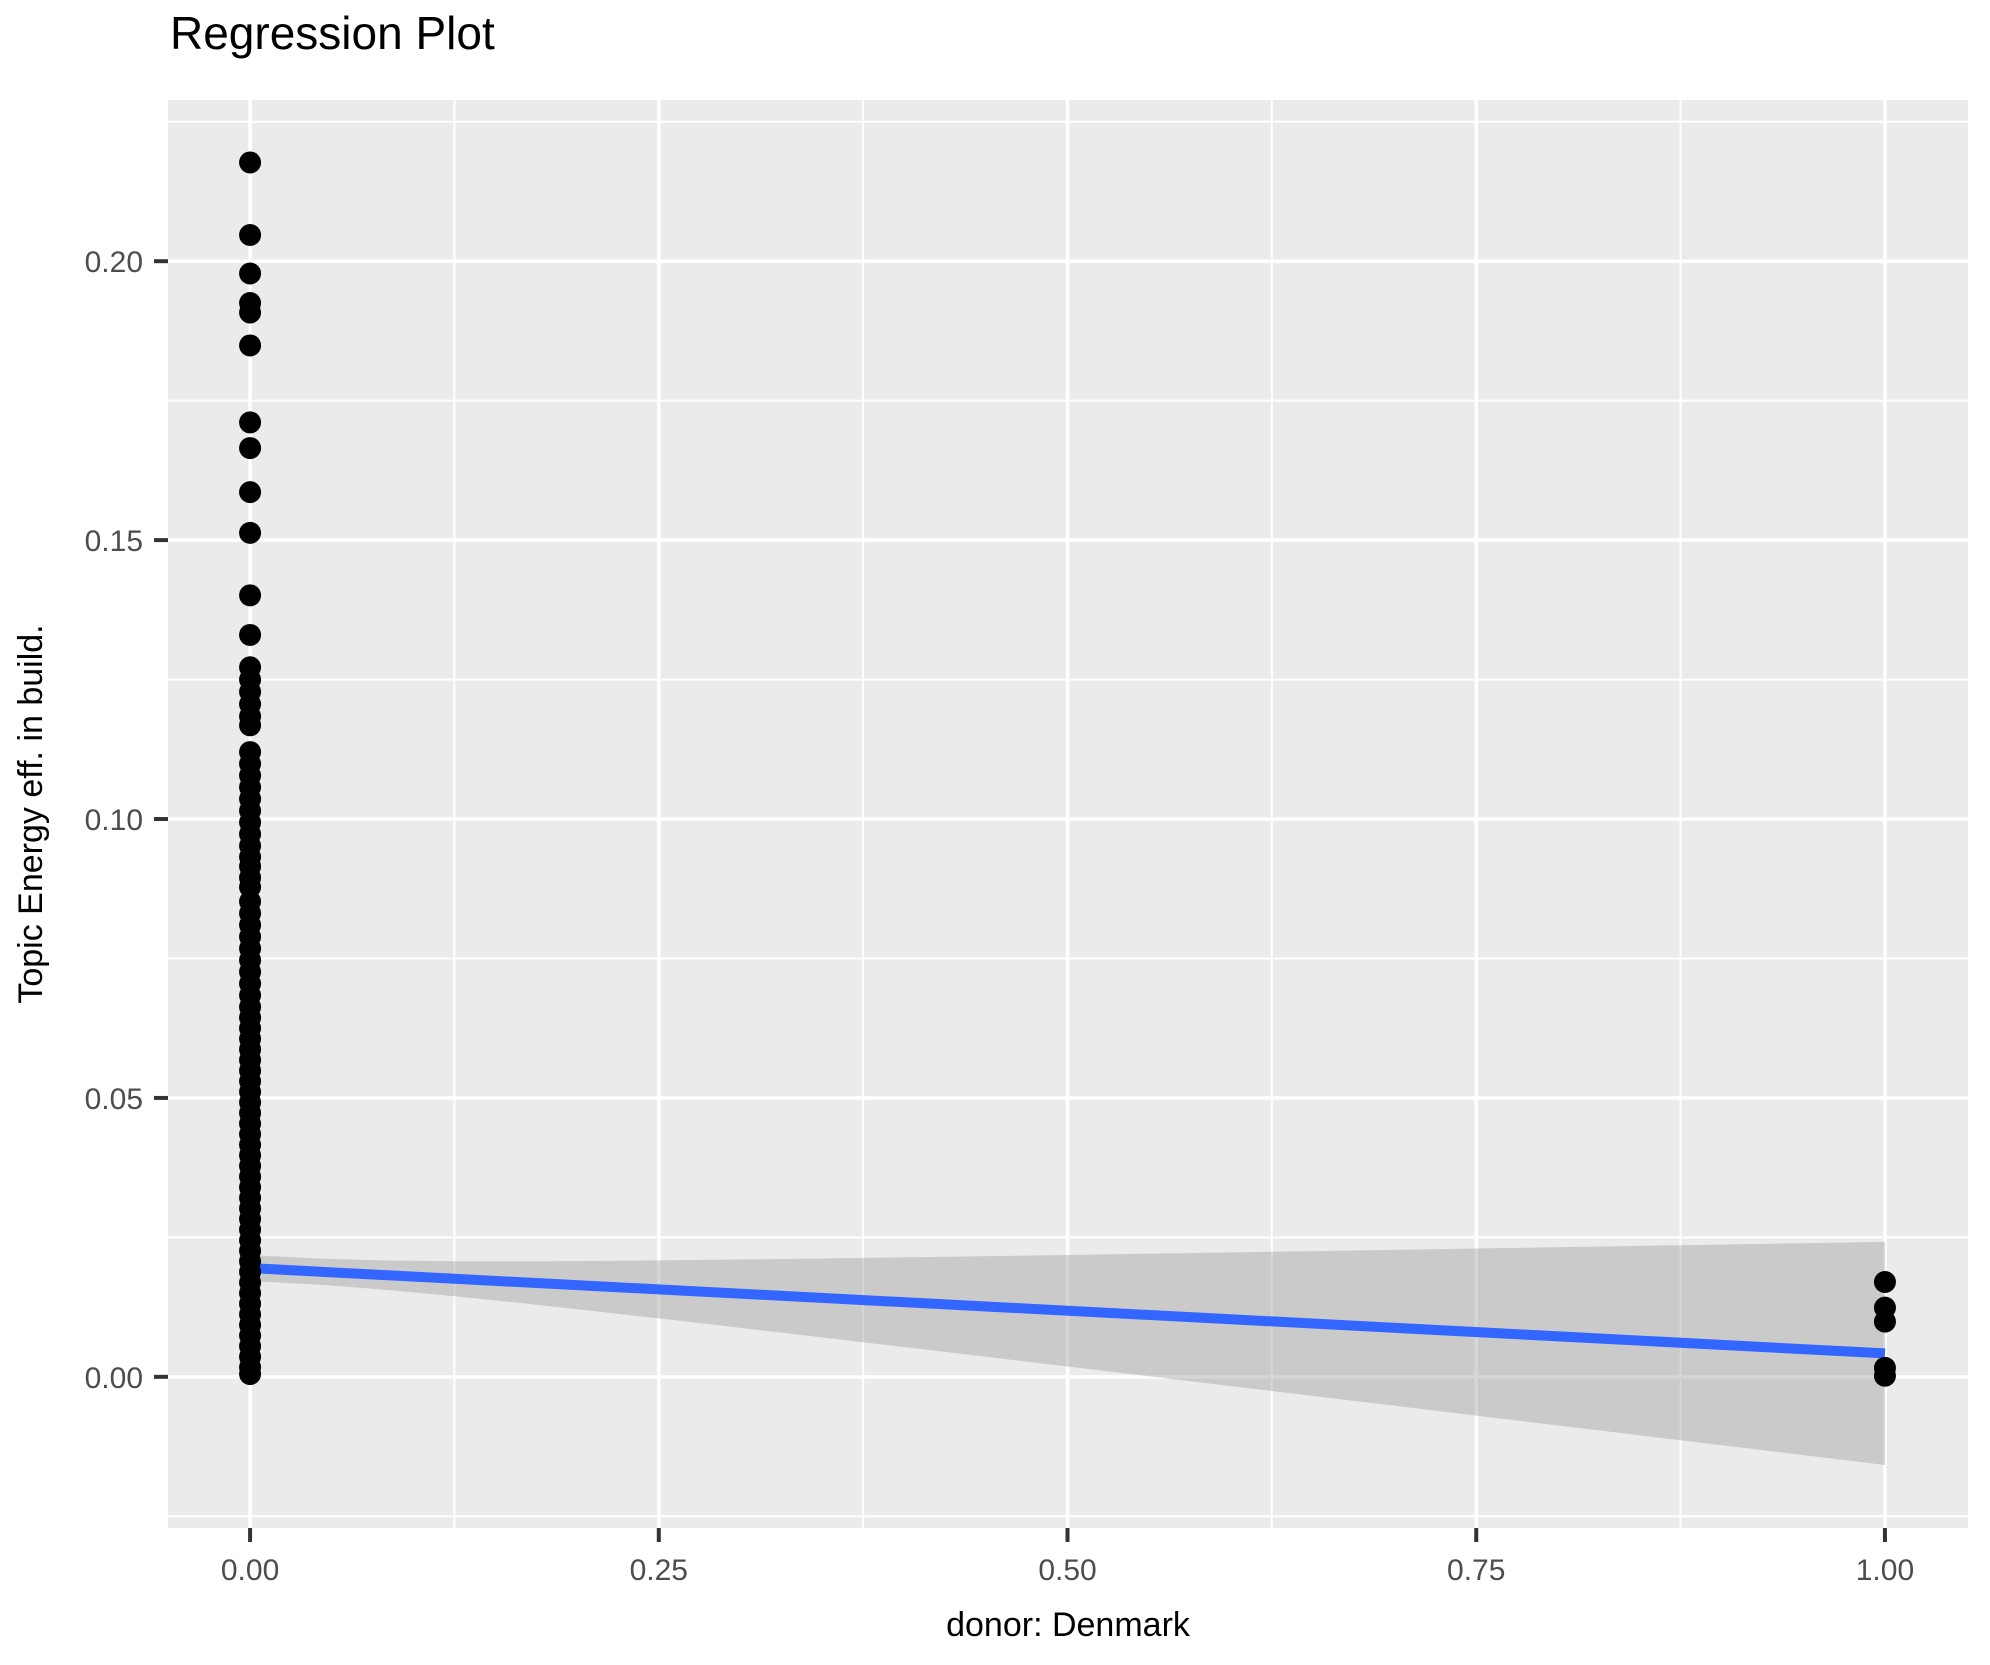 This screenshot has width=1990, height=1665. What do you see at coordinates (250, 1570) in the screenshot?
I see `x-tick-label: 0.00` at bounding box center [250, 1570].